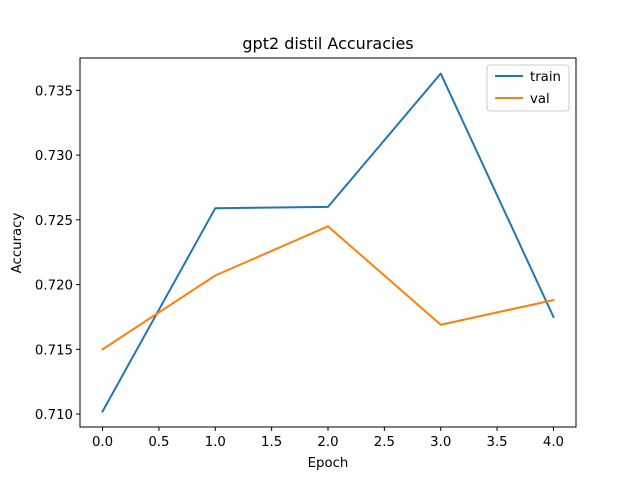 The height and width of the screenshot is (480, 640). I want to click on legend-label-val: val, so click(540, 99).